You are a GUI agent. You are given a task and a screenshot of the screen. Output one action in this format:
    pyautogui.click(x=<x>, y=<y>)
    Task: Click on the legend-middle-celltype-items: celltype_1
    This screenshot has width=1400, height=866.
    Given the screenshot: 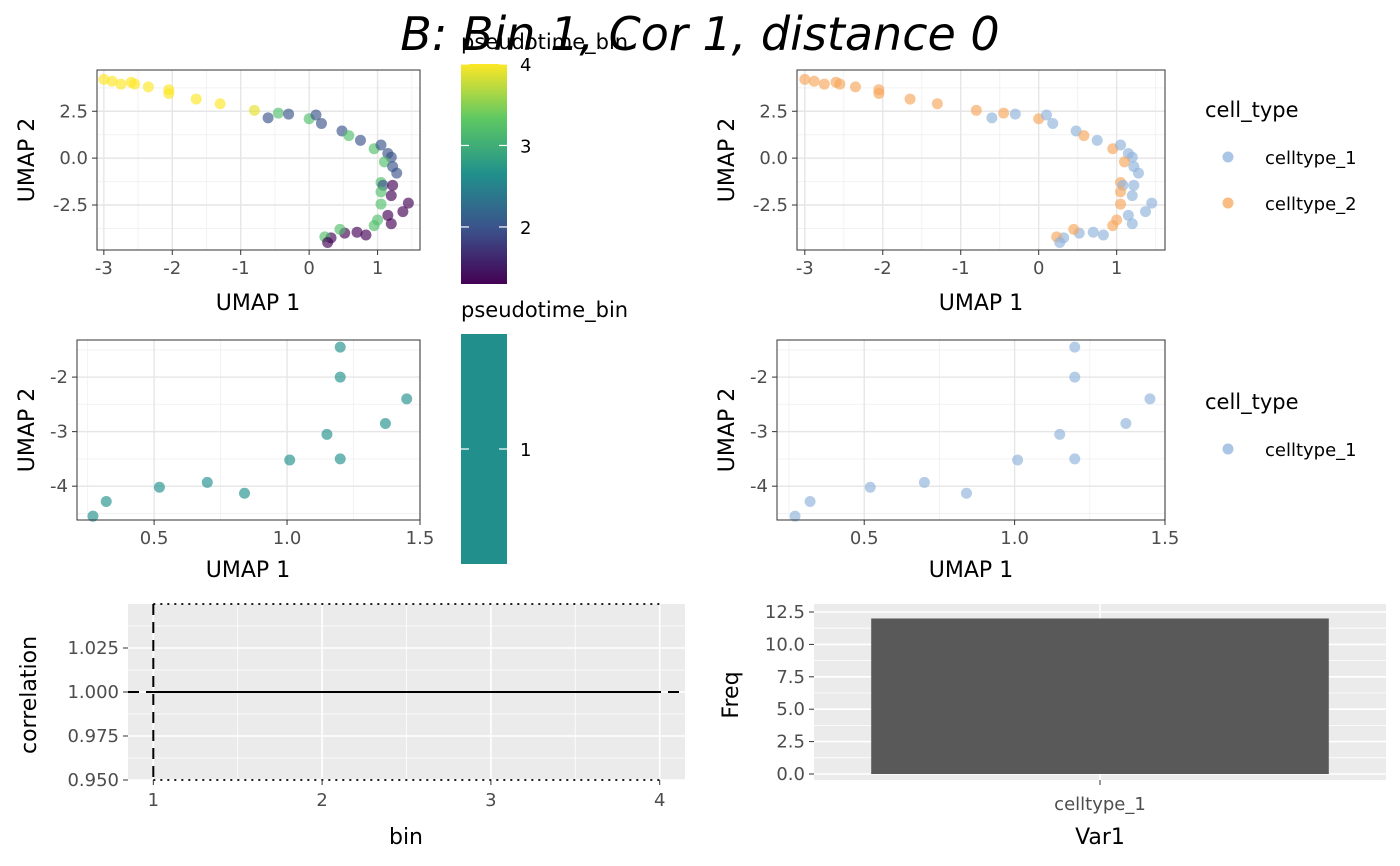 What is the action you would take?
    pyautogui.click(x=1289, y=450)
    